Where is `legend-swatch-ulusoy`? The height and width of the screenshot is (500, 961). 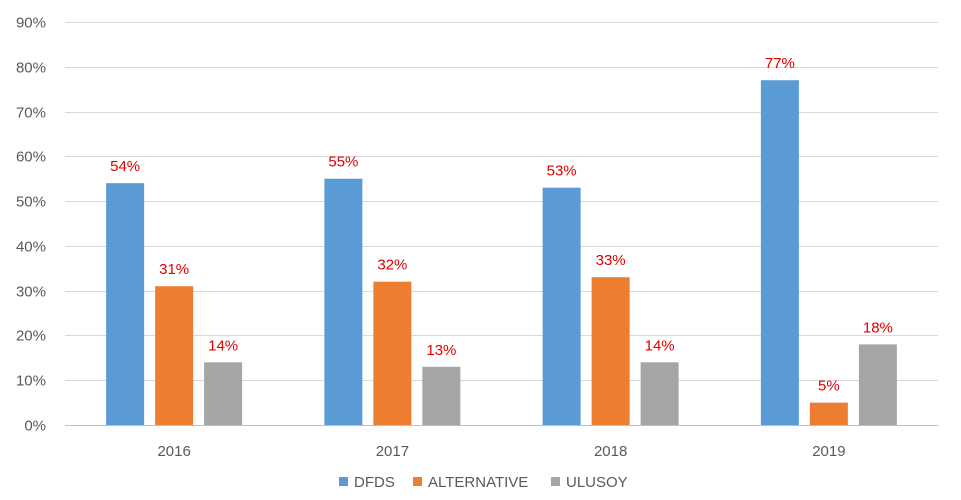
legend-swatch-ulusoy is located at coordinates (555, 481).